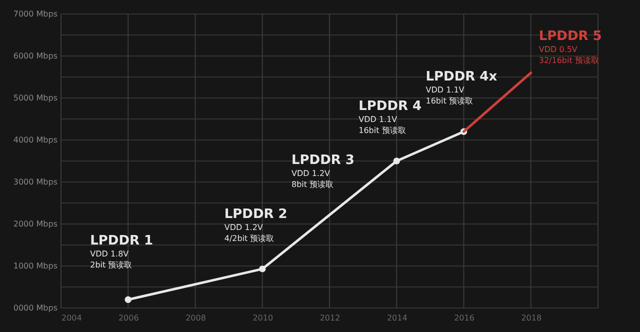 The width and height of the screenshot is (640, 332). Describe the element at coordinates (256, 224) in the screenshot. I see `annotation: LPDDR 2 VDD 1.2V 4/2bit 预读取` at that location.